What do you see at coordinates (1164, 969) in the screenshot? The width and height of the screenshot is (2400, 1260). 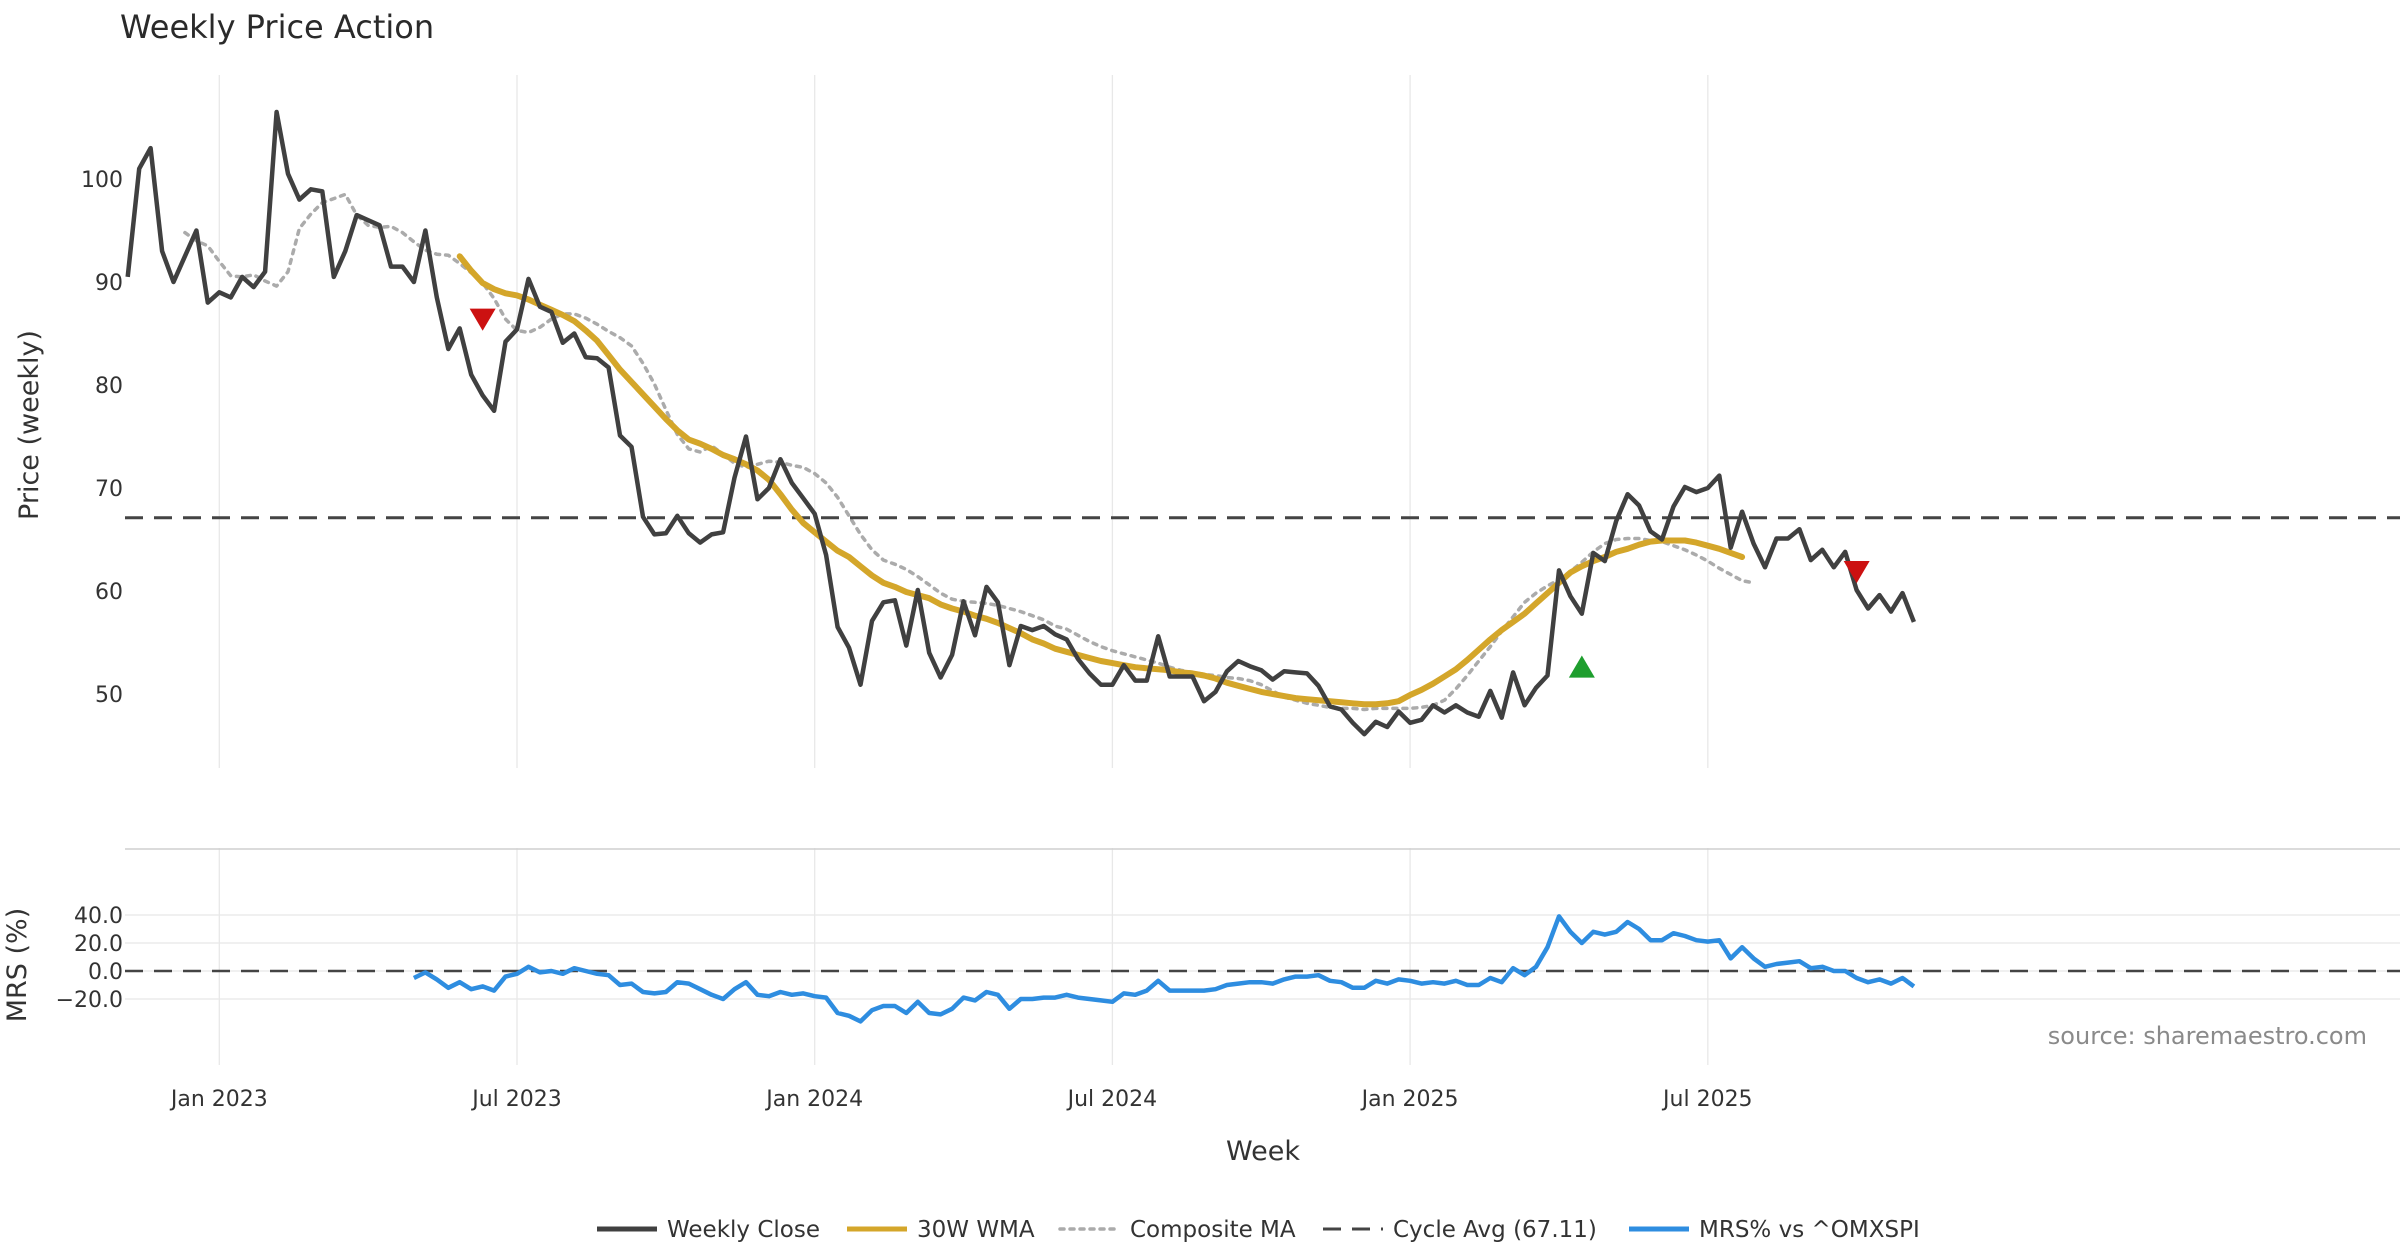 I see `mrs-line` at bounding box center [1164, 969].